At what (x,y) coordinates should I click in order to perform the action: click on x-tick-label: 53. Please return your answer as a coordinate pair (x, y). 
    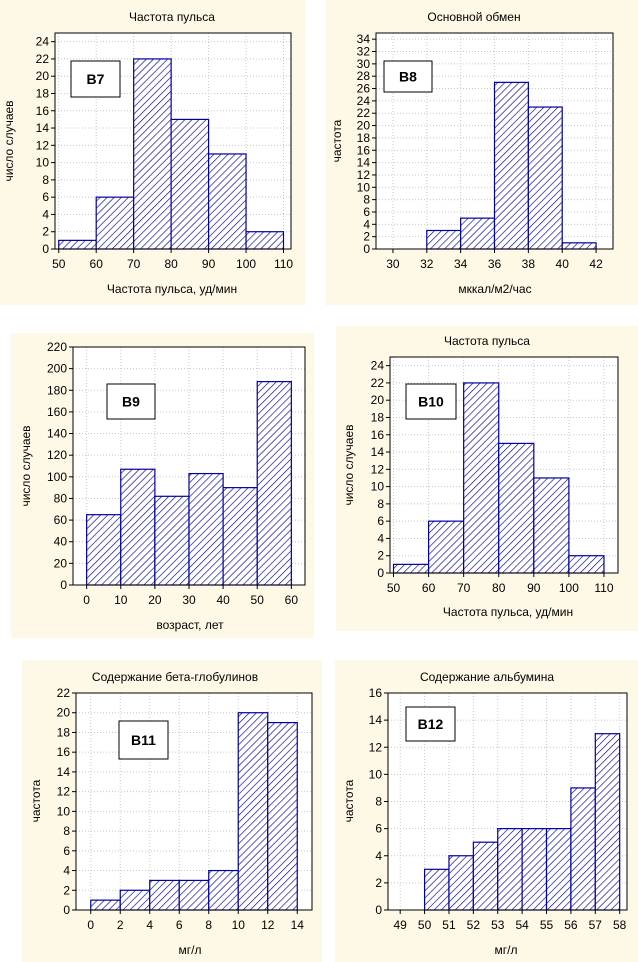
    Looking at the image, I should click on (498, 925).